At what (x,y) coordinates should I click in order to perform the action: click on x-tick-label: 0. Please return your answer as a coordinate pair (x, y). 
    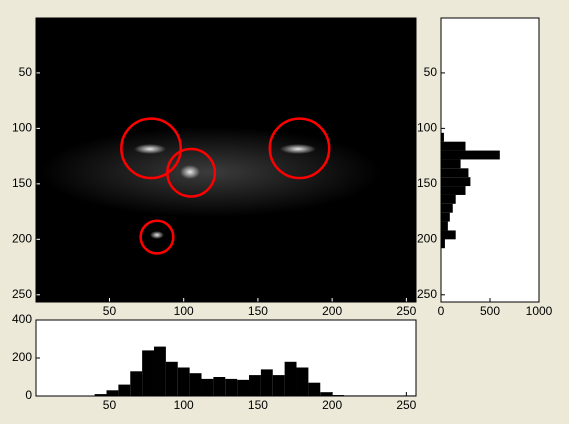
    Looking at the image, I should click on (441, 311).